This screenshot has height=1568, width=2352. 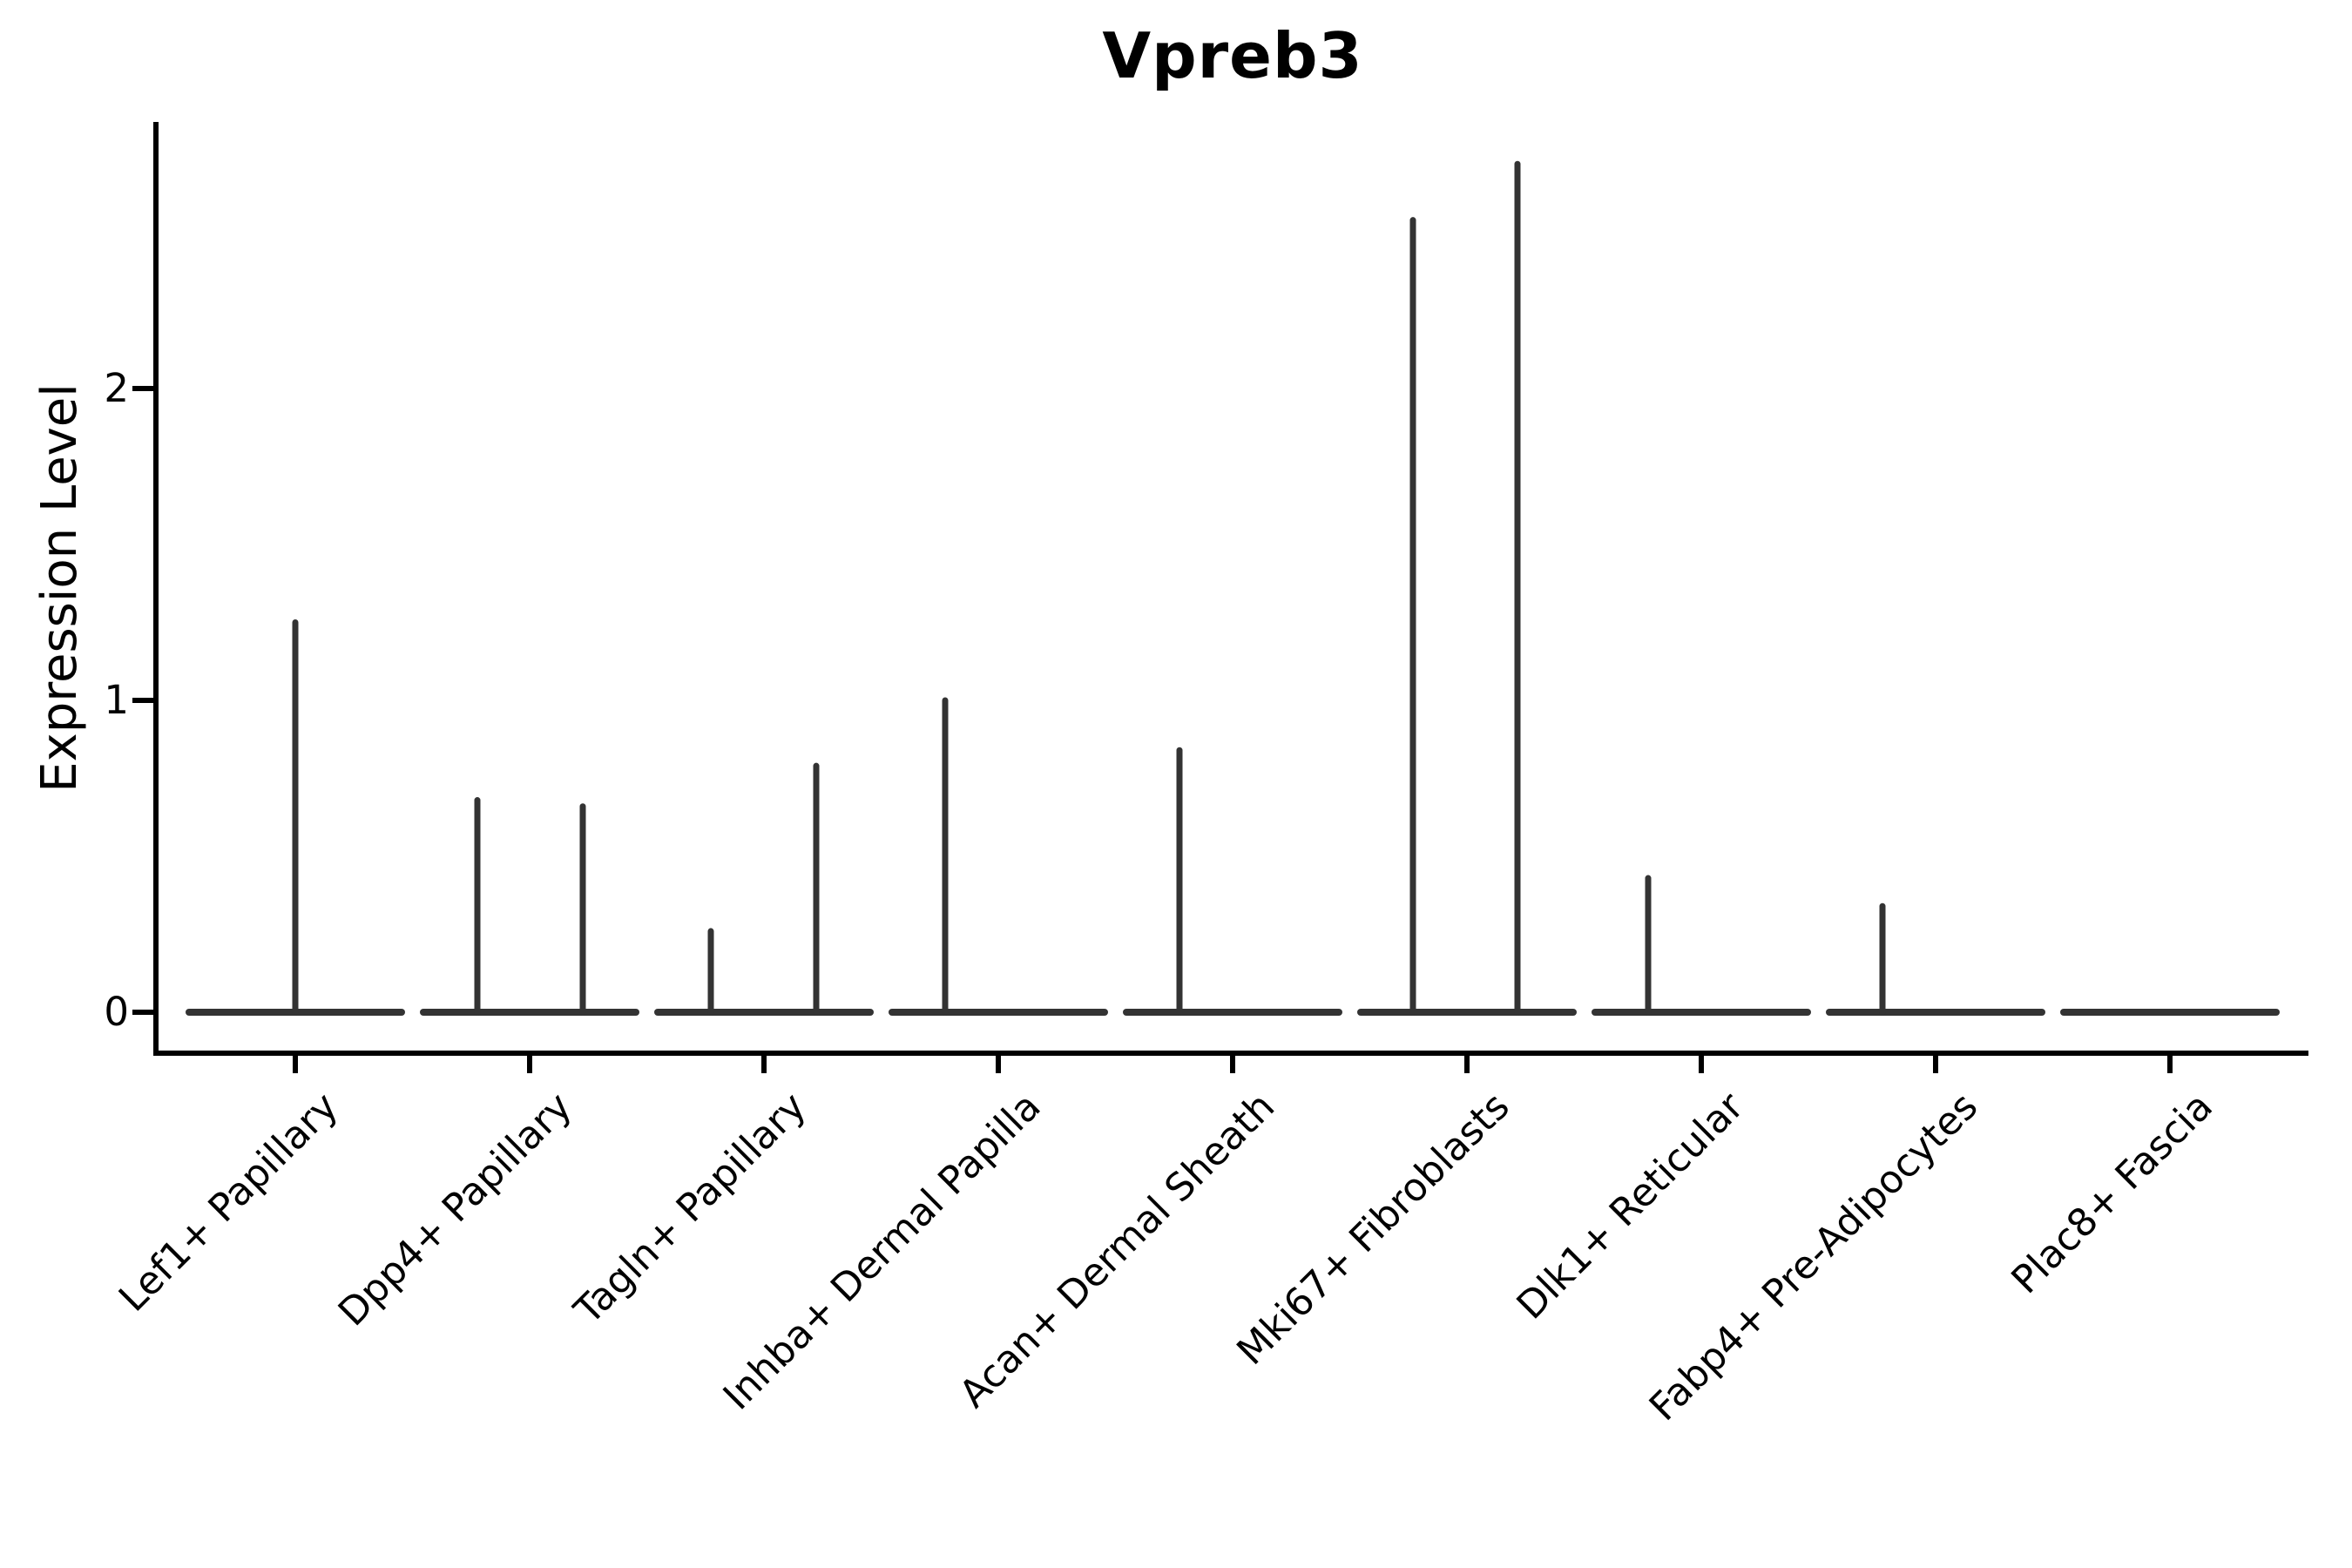 What do you see at coordinates (1232, 56) in the screenshot?
I see `chart-title: Vpreb3` at bounding box center [1232, 56].